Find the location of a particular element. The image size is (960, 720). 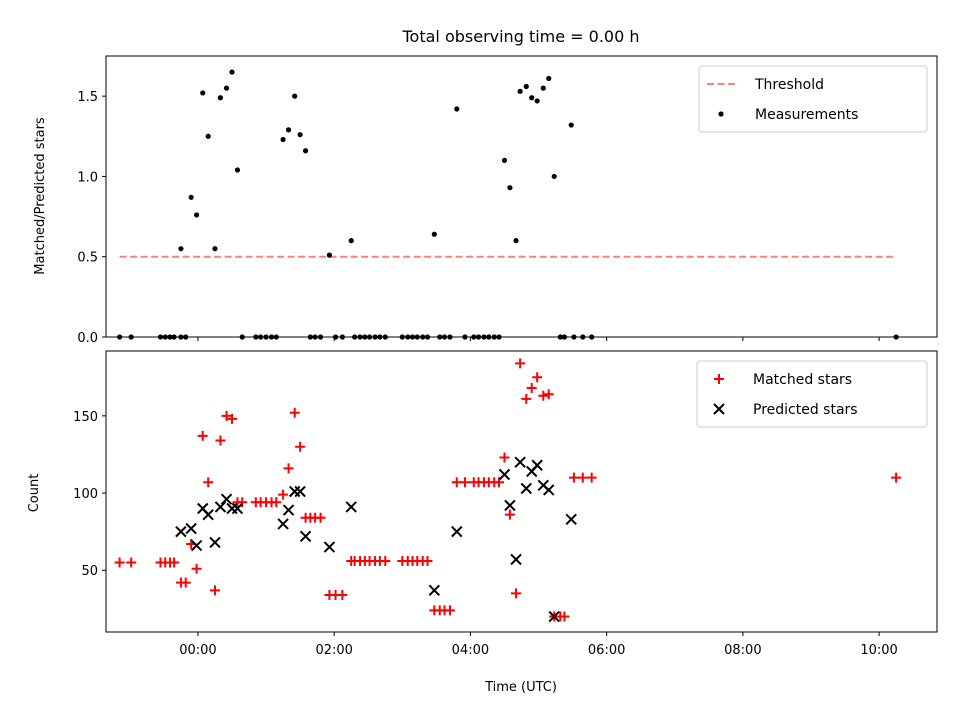

bottom-legend-box is located at coordinates (812, 394).